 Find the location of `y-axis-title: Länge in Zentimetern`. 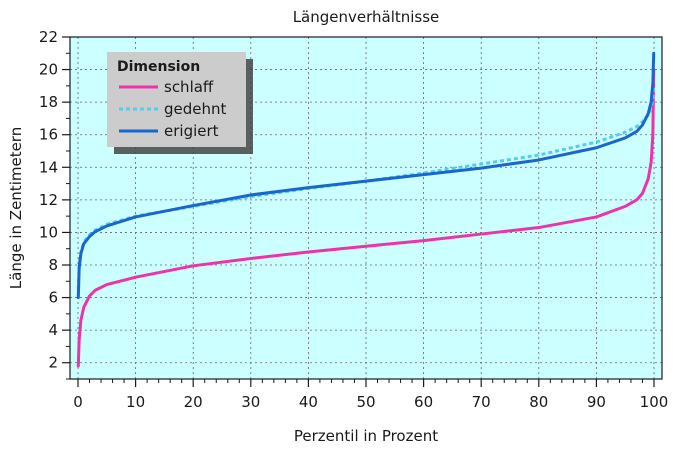

y-axis-title: Länge in Zentimetern is located at coordinates (16, 208).